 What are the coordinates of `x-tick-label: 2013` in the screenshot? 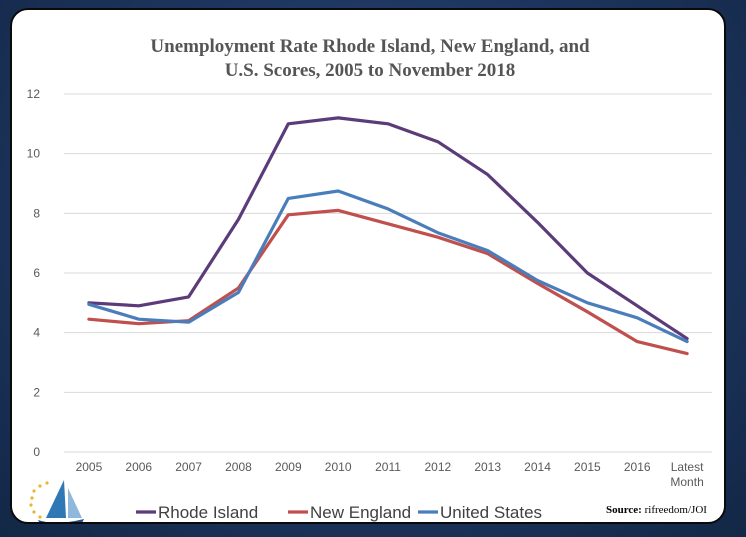 It's located at (487, 467).